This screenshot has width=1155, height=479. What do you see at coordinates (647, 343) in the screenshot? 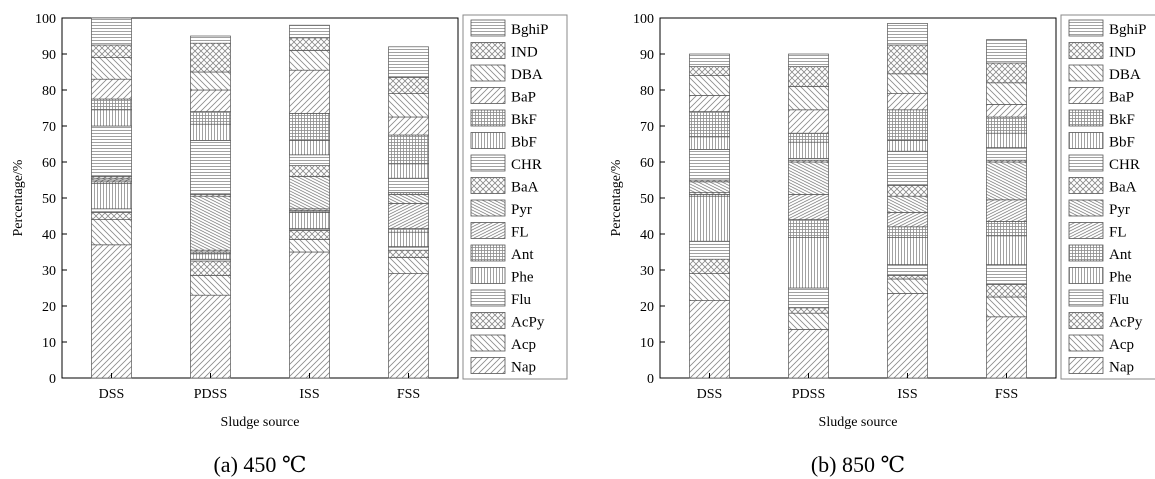
I see `y-tick-label: 10` at bounding box center [647, 343].